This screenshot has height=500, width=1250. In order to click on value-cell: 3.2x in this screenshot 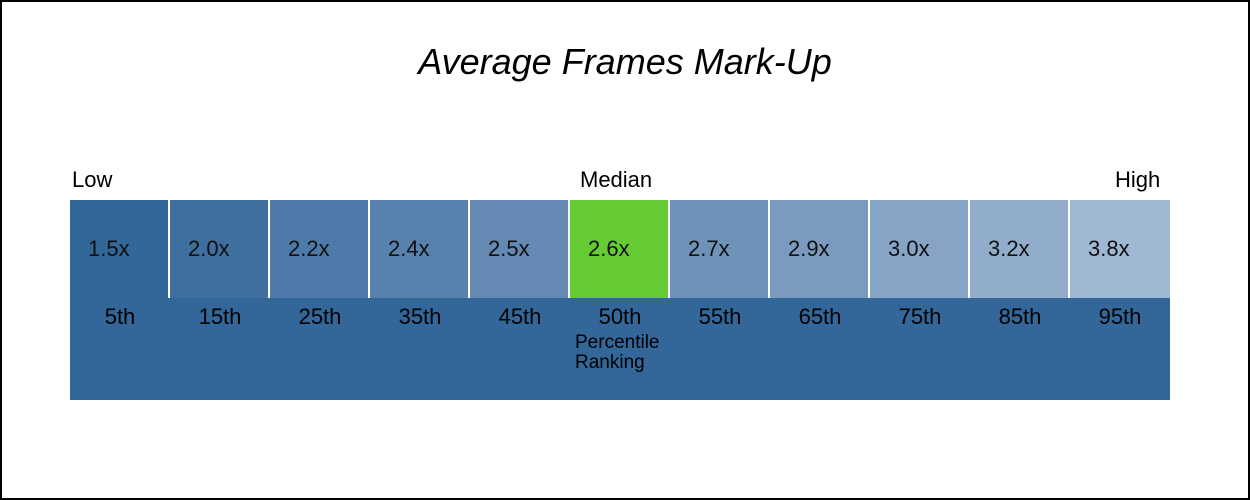, I will do `click(1020, 249)`.